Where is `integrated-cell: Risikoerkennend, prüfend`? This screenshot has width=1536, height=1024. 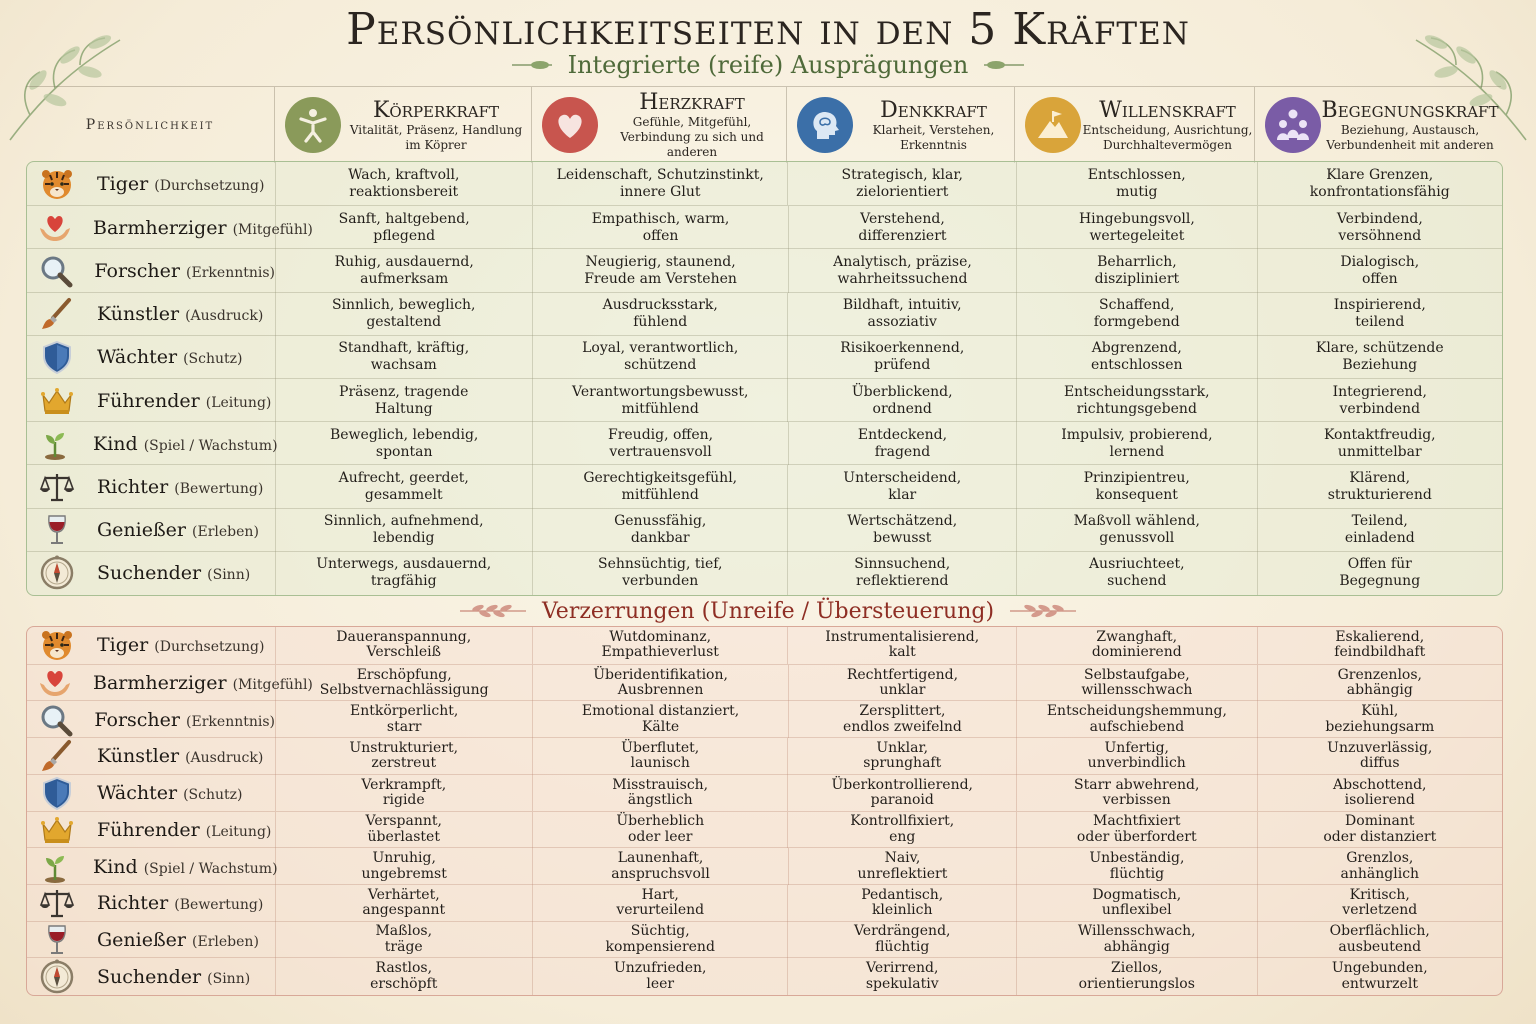
integrated-cell: Risikoerkennend, prüfend is located at coordinates (901, 357).